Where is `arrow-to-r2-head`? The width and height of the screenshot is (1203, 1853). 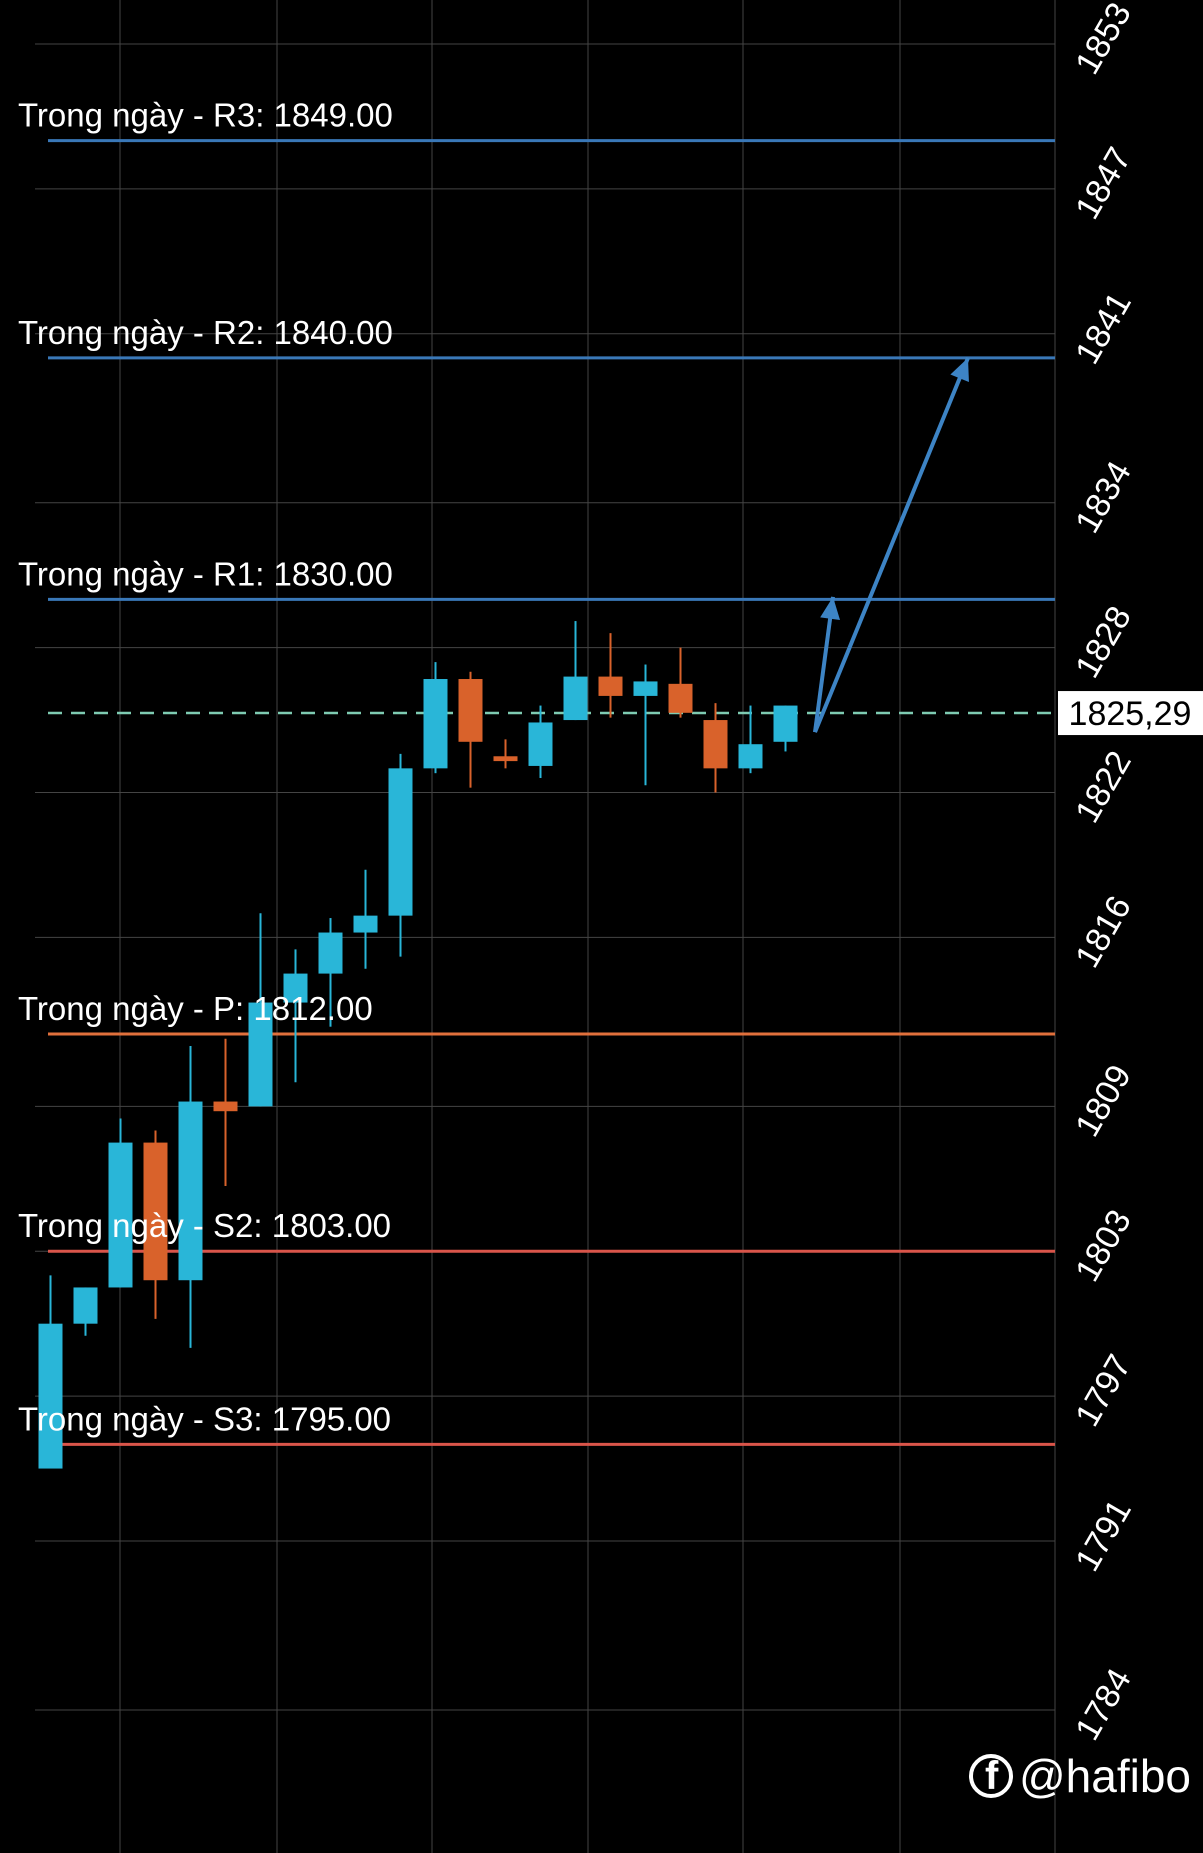
arrow-to-r2-head is located at coordinates (959, 370).